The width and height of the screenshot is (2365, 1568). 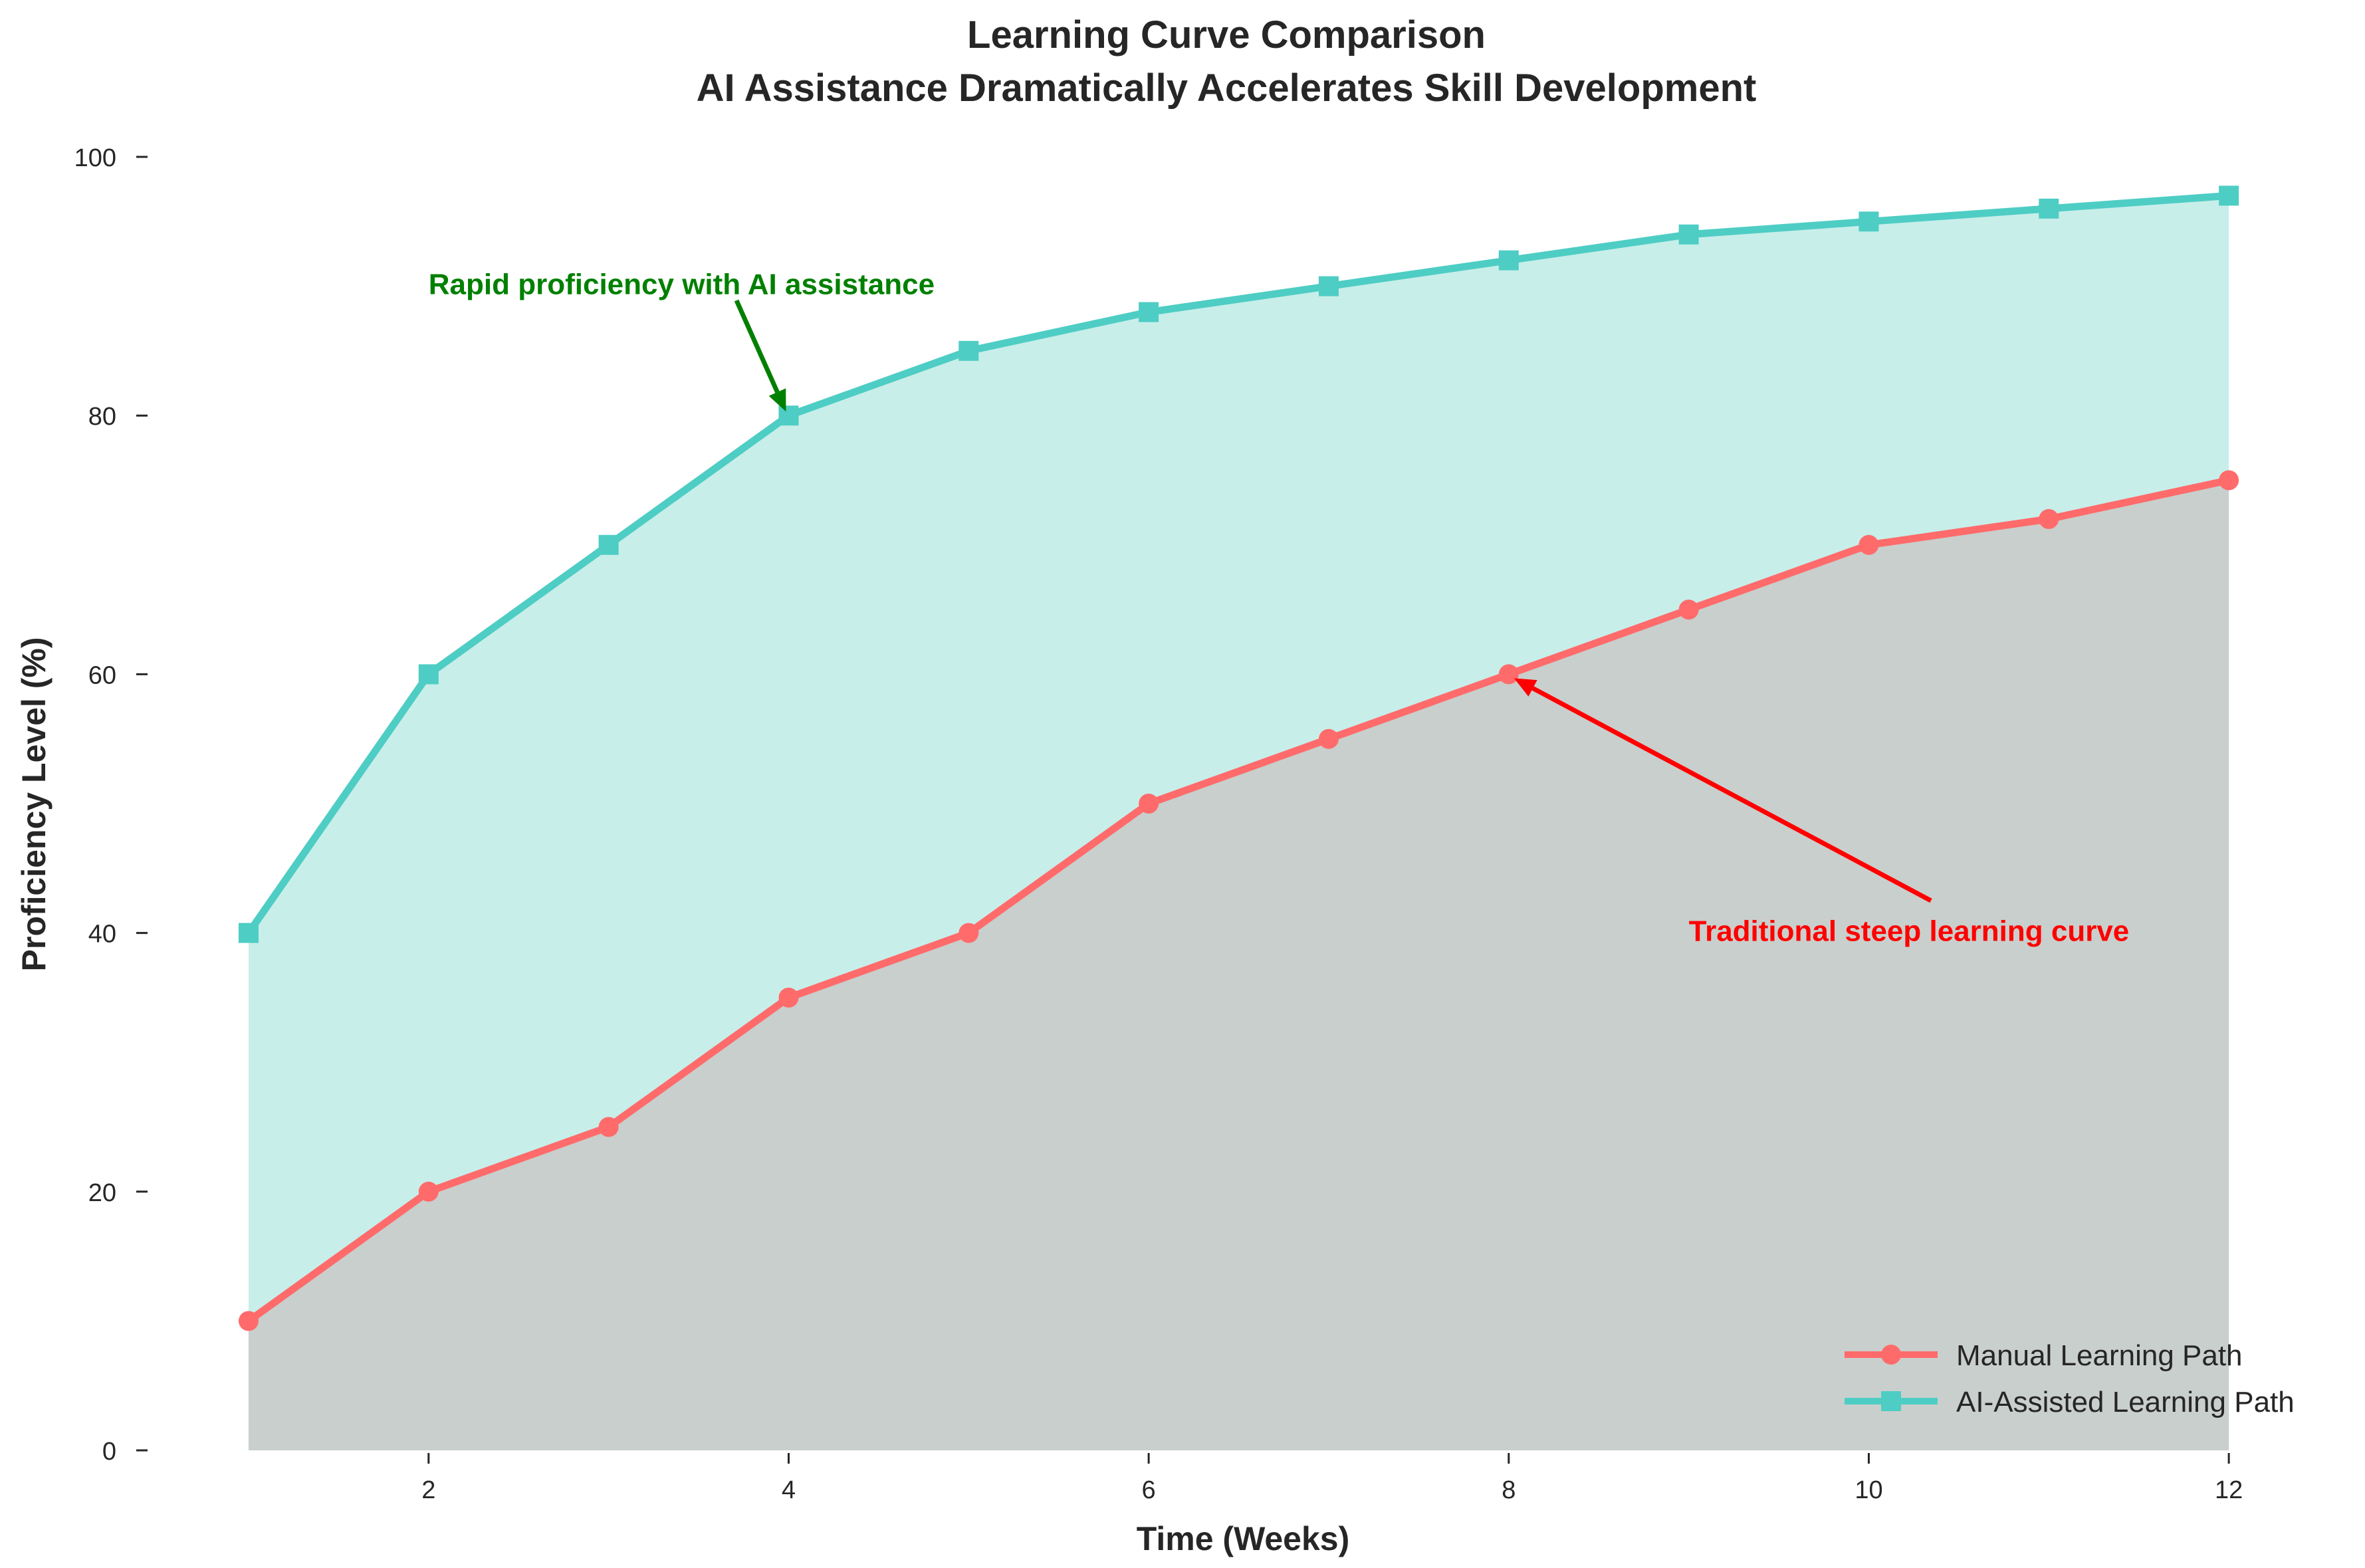 What do you see at coordinates (1891, 1401) in the screenshot?
I see `legend-marker-ai` at bounding box center [1891, 1401].